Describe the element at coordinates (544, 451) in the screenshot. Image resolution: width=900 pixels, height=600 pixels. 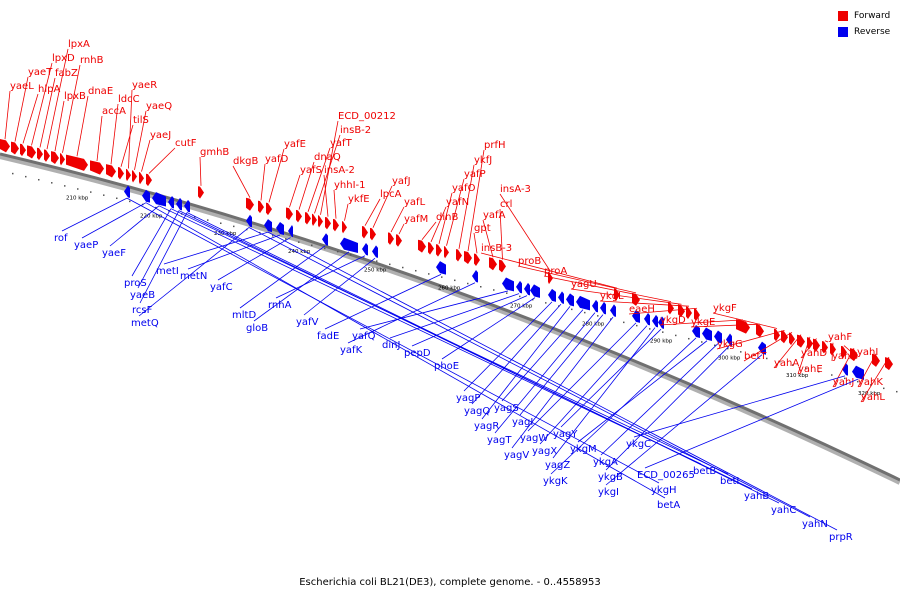
I see `reverse-label-yagx: yagX` at that location.